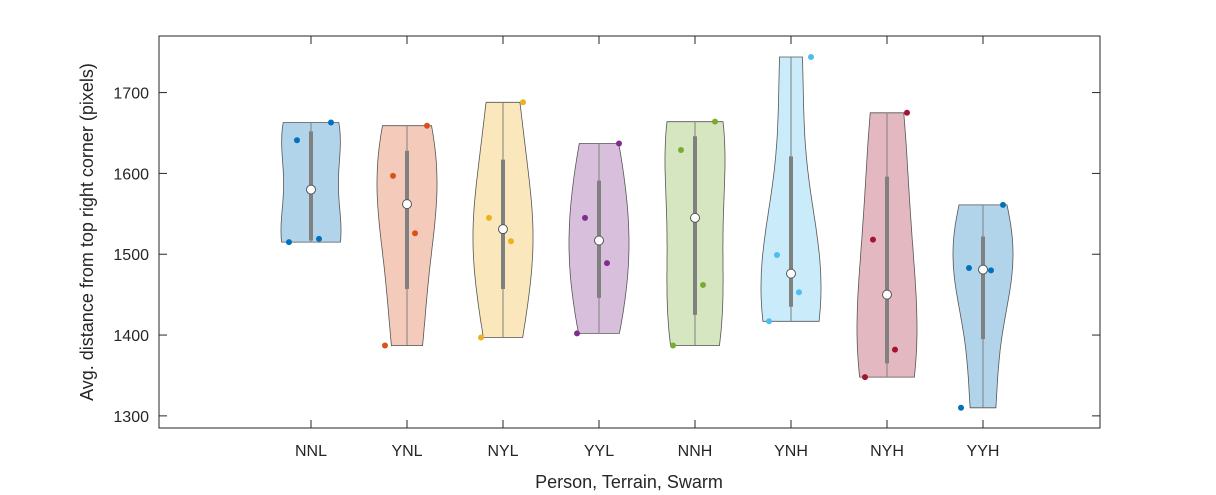 The width and height of the screenshot is (1216, 495). Describe the element at coordinates (502, 451) in the screenshot. I see `x-tick-label: NYL` at that location.